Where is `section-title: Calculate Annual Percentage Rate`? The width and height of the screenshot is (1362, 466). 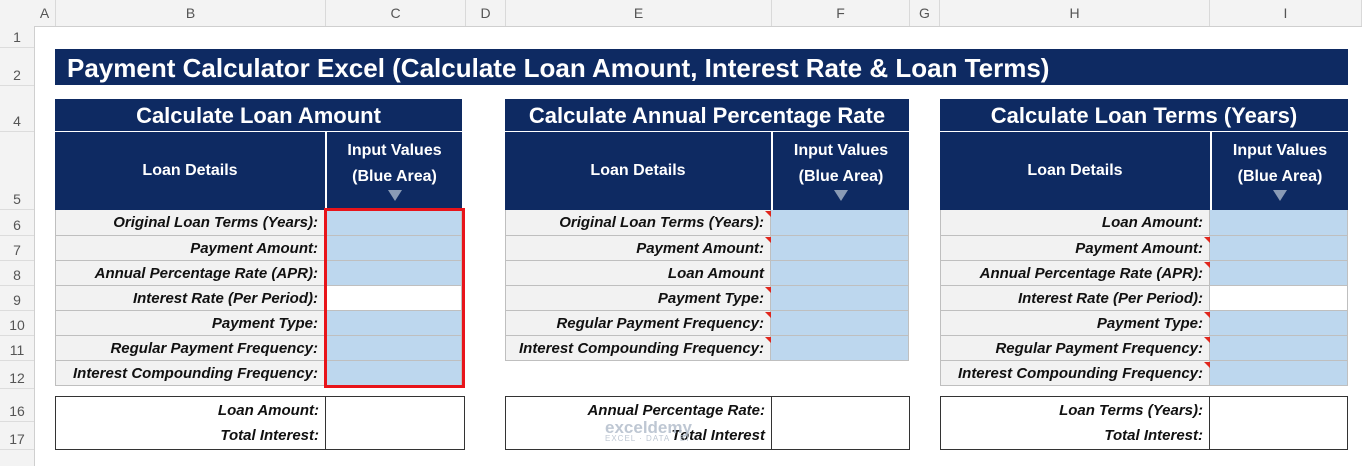
section-title: Calculate Annual Percentage Rate is located at coordinates (707, 115).